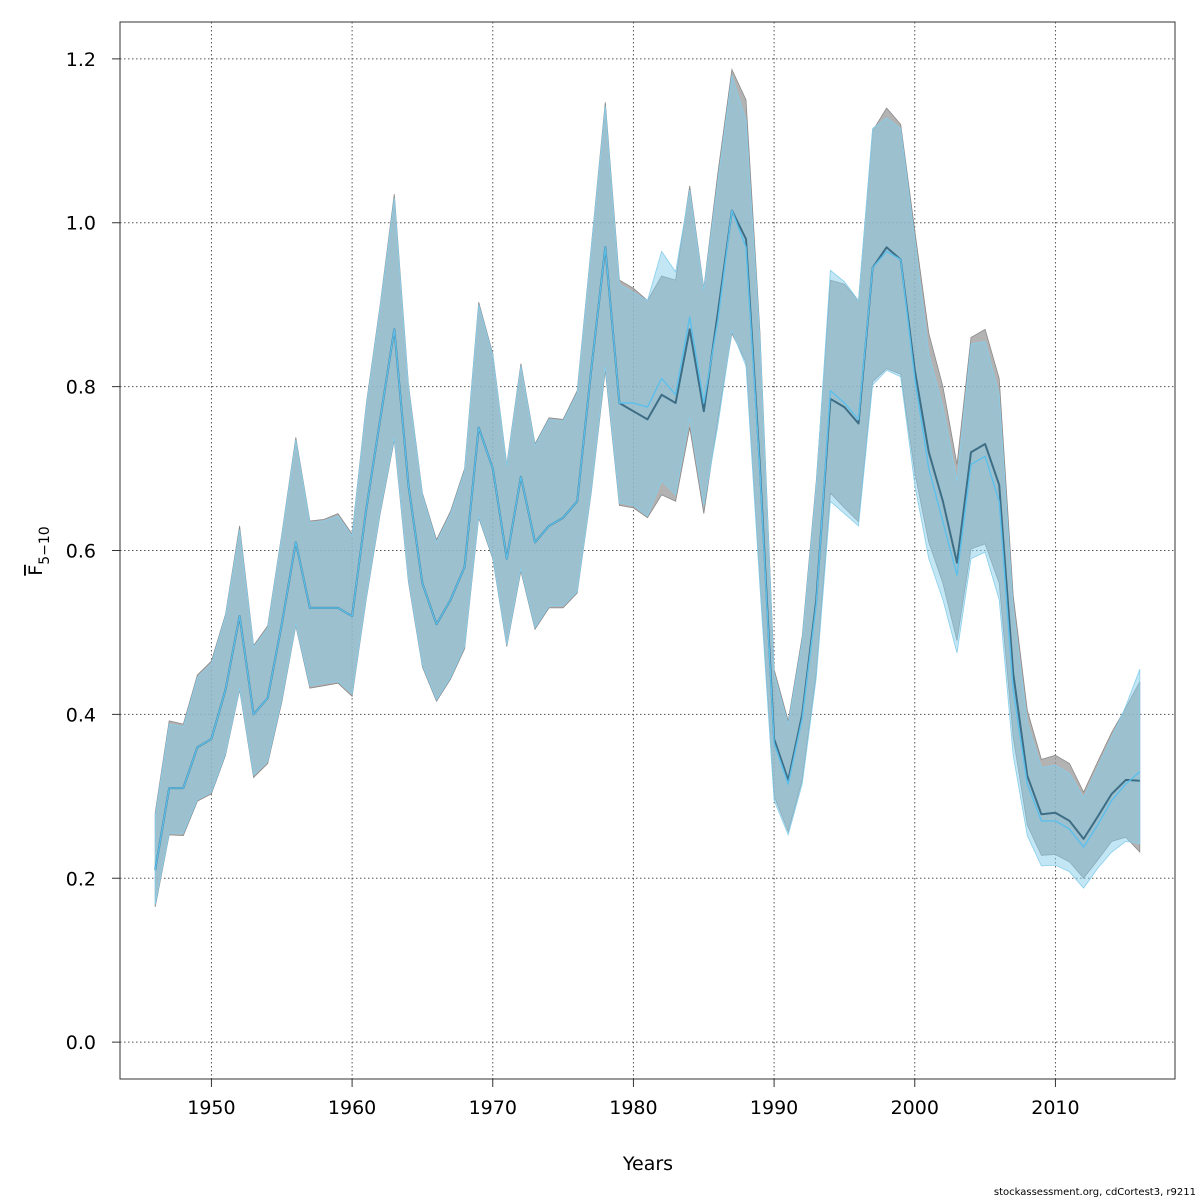 Image resolution: width=1200 pixels, height=1200 pixels. Describe the element at coordinates (1055, 1108) in the screenshot. I see `x-tick-label: 2010` at that location.